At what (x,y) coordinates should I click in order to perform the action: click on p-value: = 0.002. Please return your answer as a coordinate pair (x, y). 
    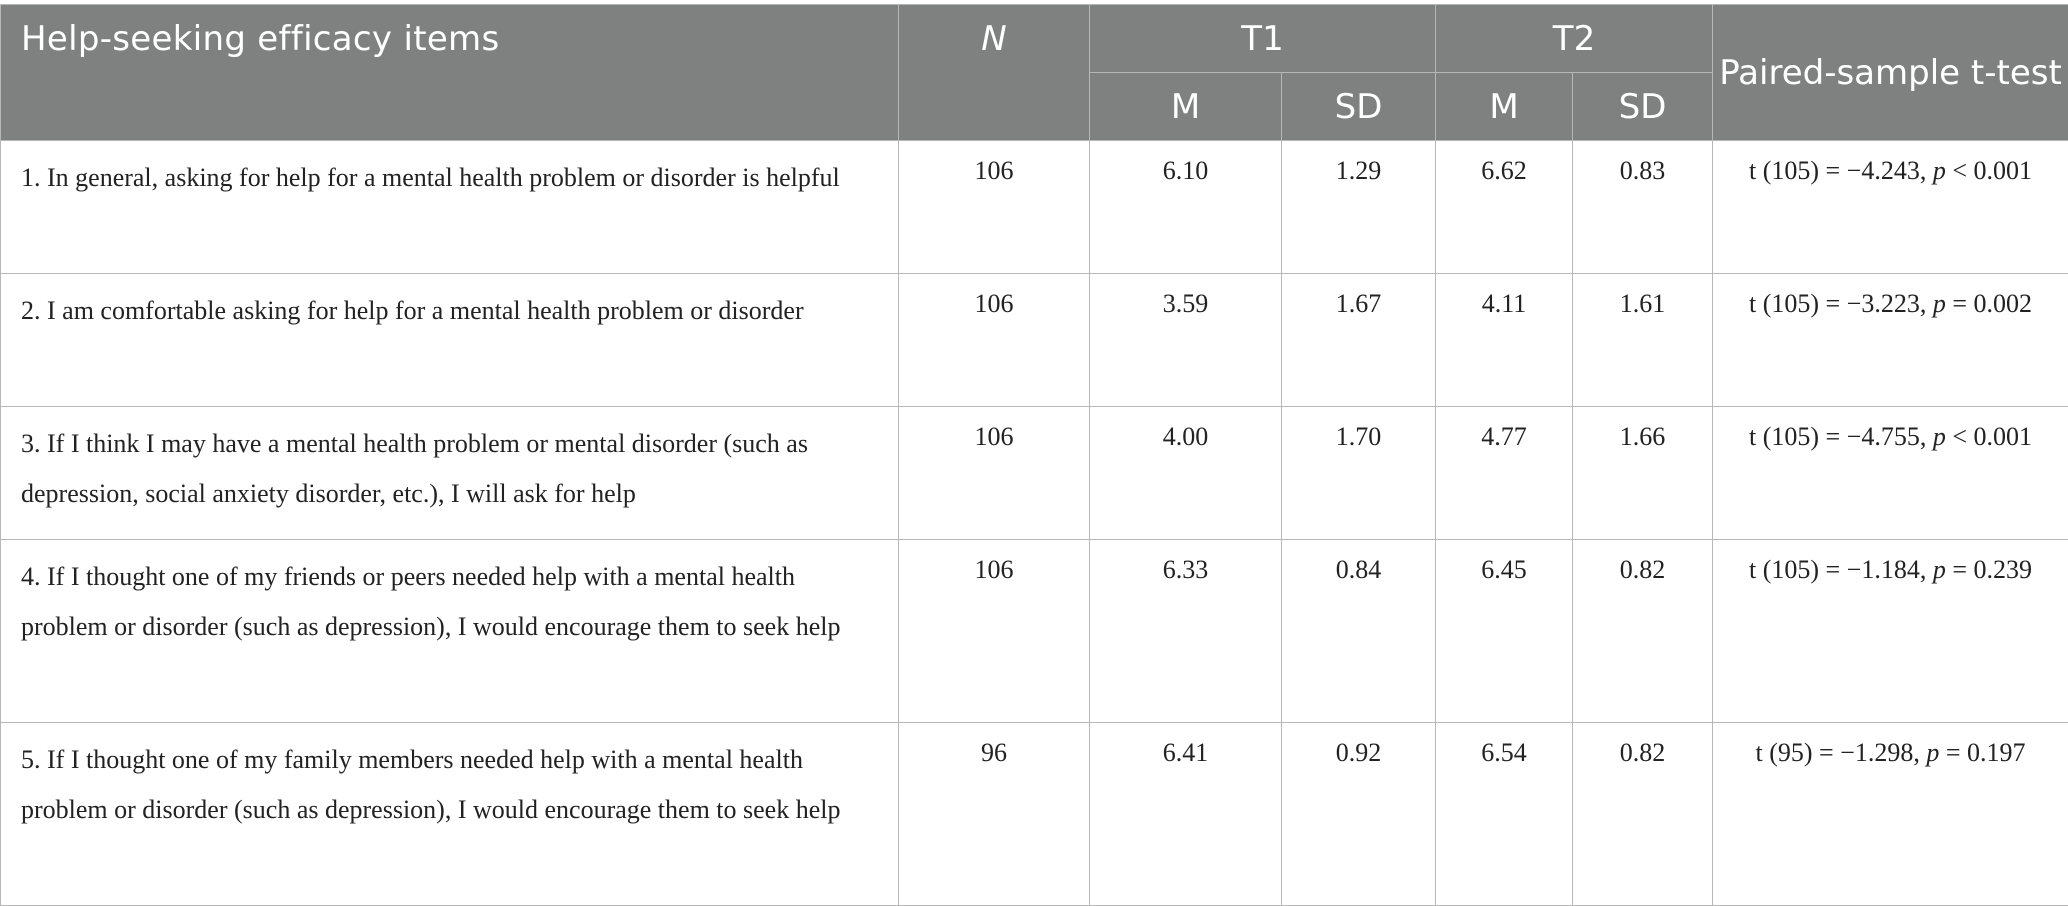
    Looking at the image, I should click on (1989, 303).